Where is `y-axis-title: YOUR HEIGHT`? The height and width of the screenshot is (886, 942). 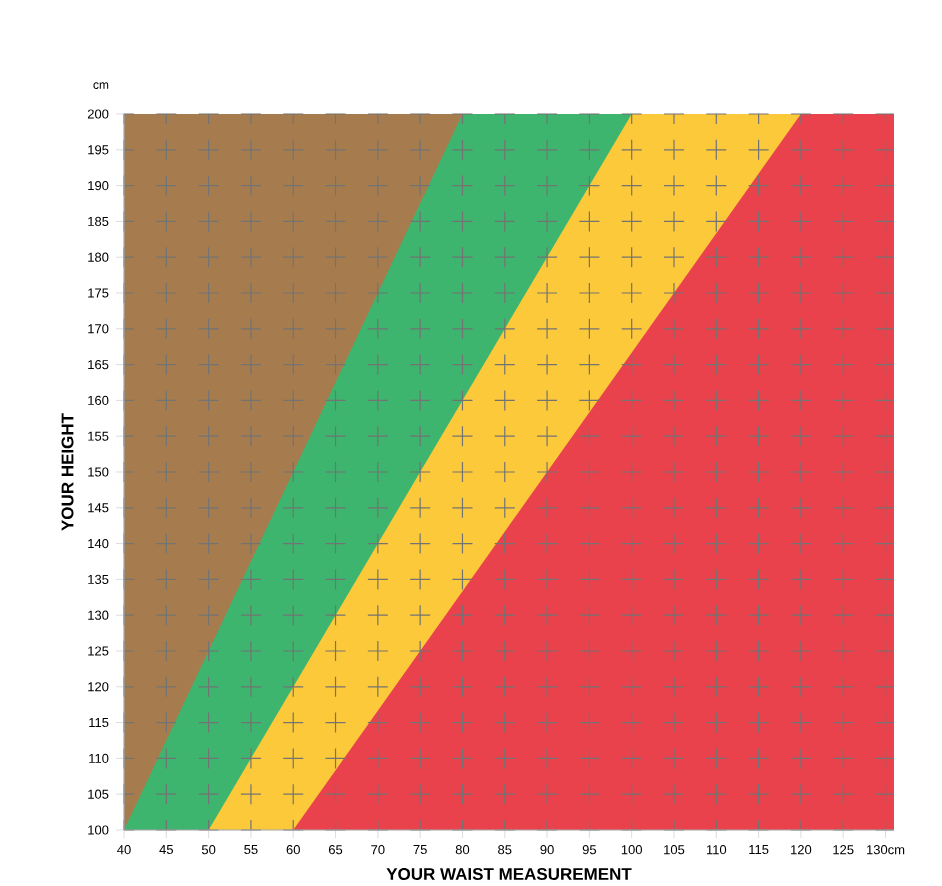
y-axis-title: YOUR HEIGHT is located at coordinates (67, 471).